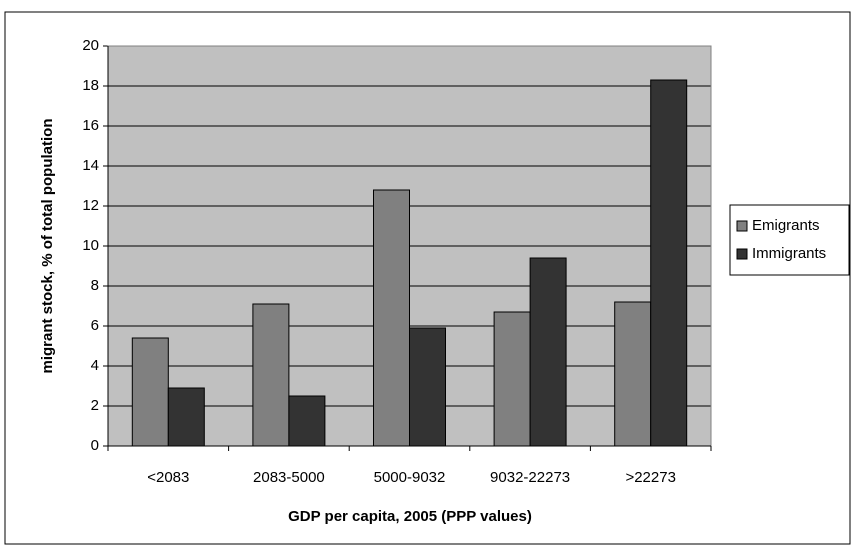 This screenshot has width=851, height=545. Describe the element at coordinates (90, 45) in the screenshot. I see `y-tick-label: 20` at that location.